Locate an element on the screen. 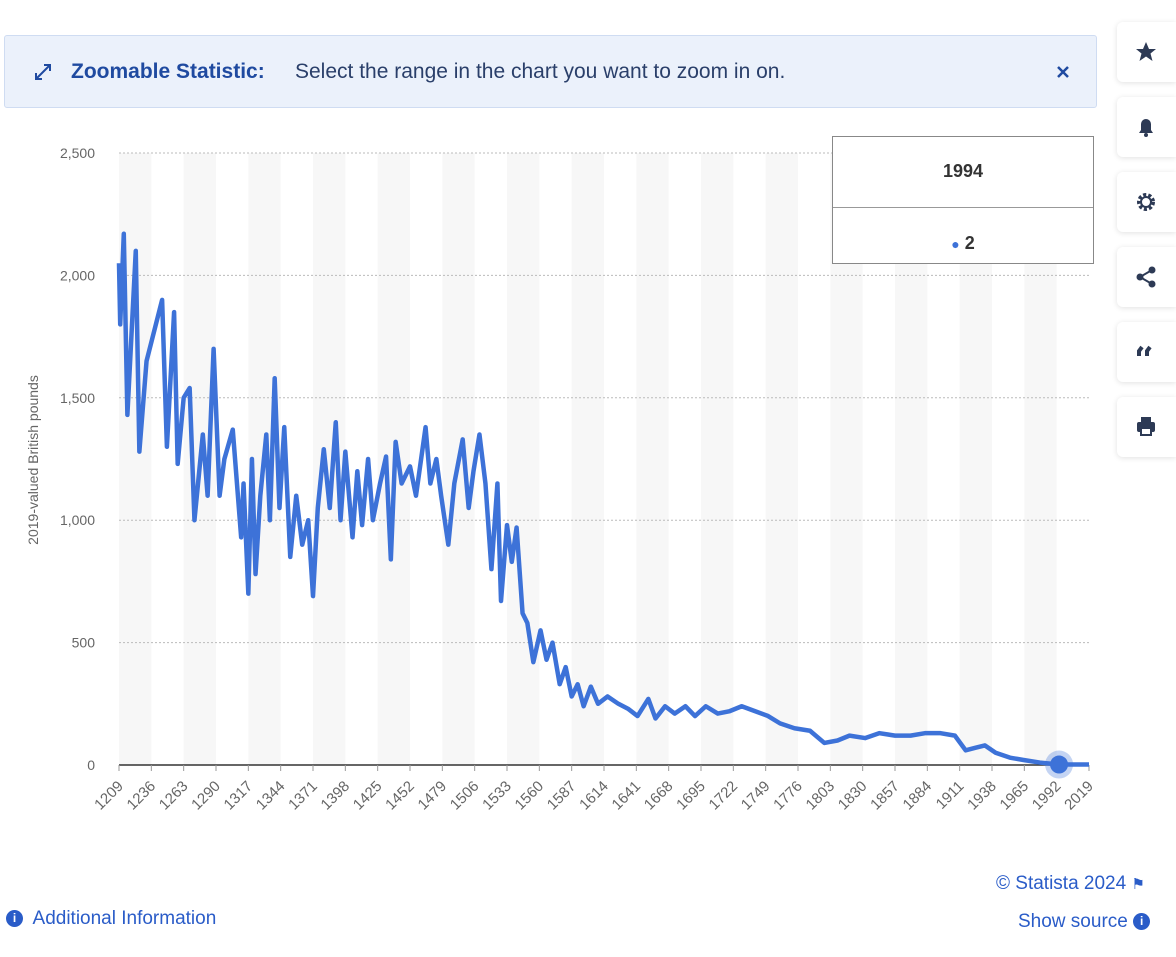  x-tick-label: 1857 is located at coordinates (885, 796).